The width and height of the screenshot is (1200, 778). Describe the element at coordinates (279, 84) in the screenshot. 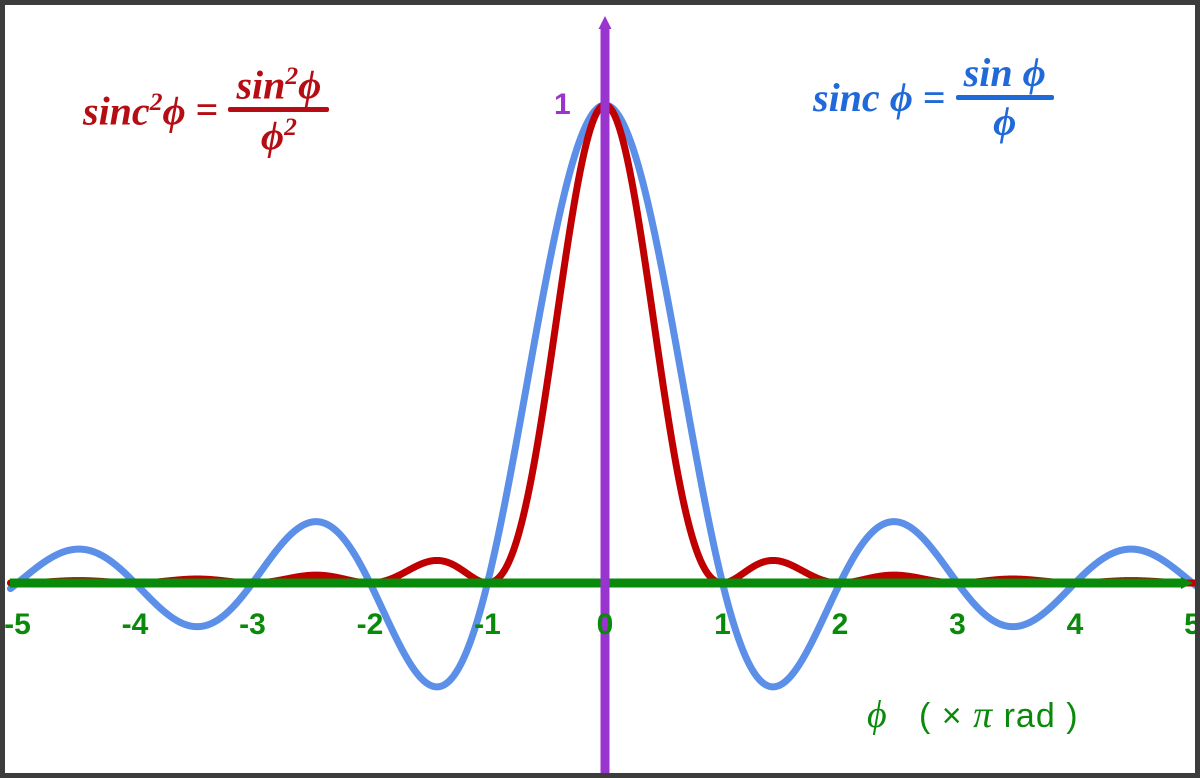

I see `annotation-sinc-squared-numerator: sin2ϕ` at that location.